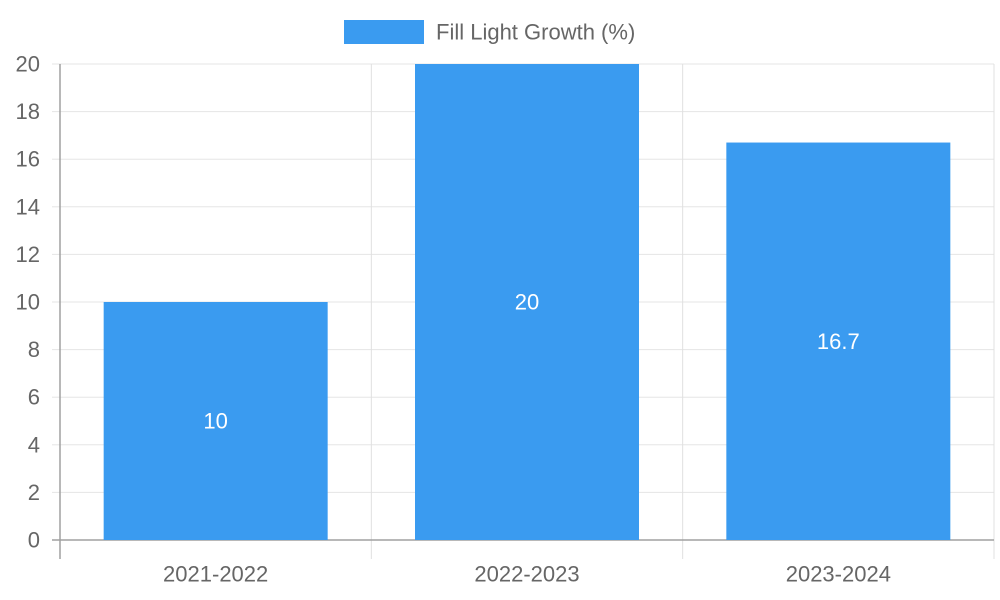 This screenshot has height=600, width=1000. I want to click on y-tick-label: 10, so click(28, 302).